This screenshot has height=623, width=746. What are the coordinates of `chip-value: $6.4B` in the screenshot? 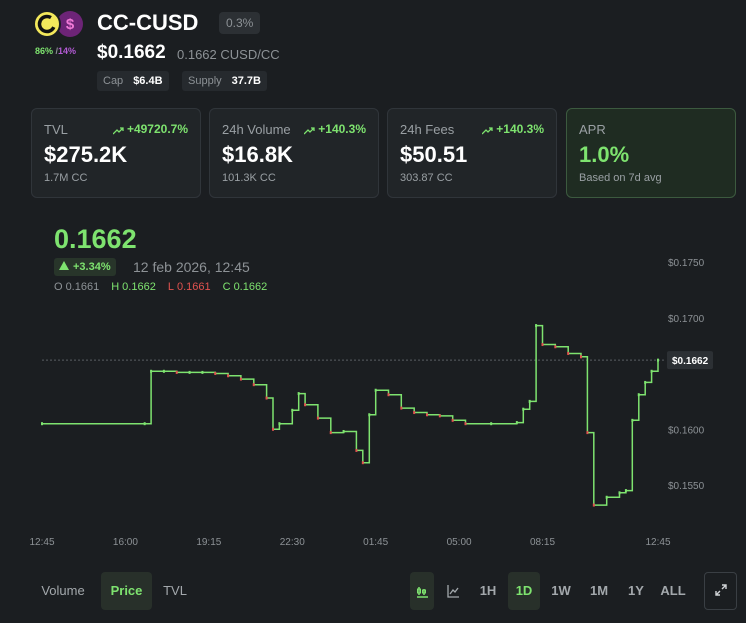 It's located at (148, 81).